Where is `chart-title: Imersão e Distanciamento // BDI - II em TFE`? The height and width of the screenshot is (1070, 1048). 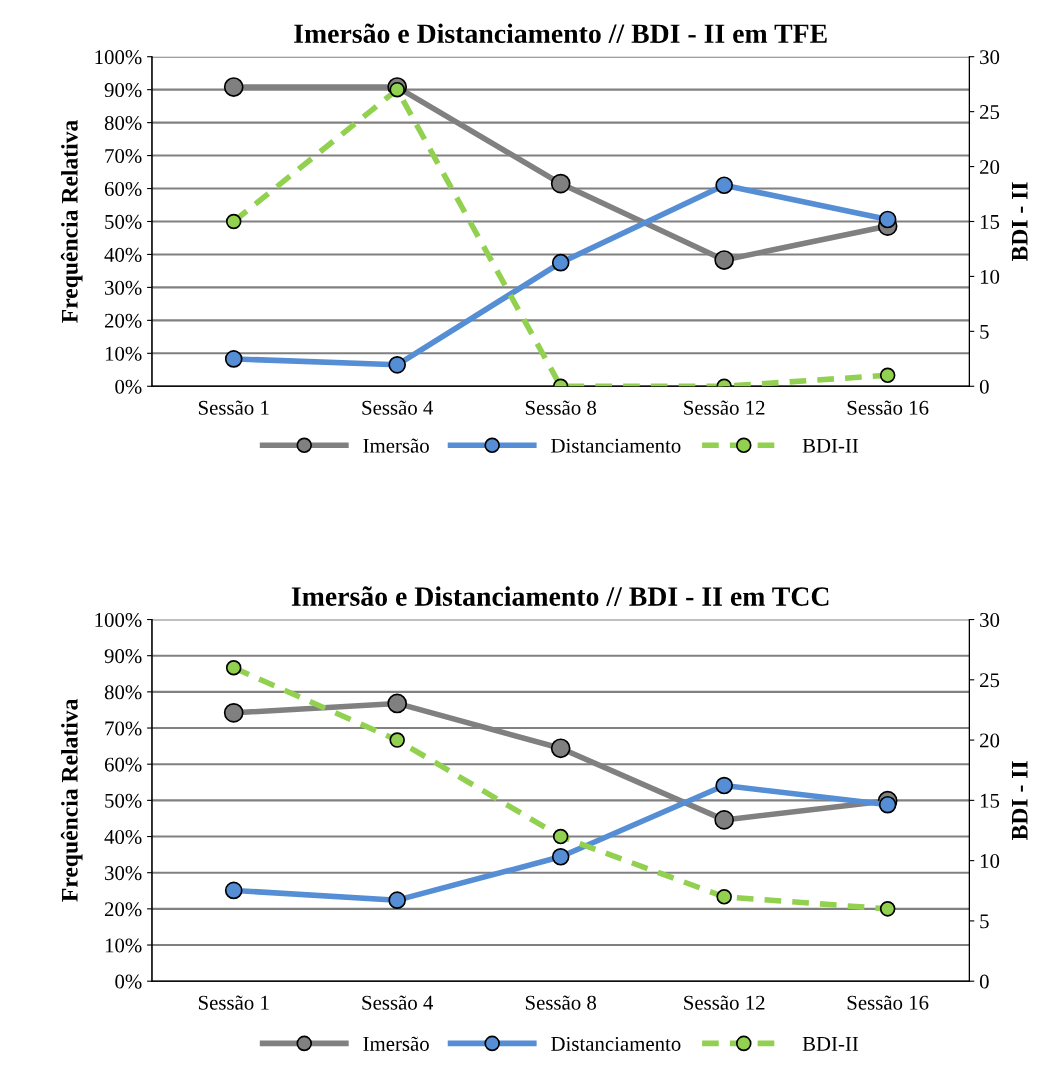
chart-title: Imersão e Distanciamento // BDI - II em TFE is located at coordinates (560, 33).